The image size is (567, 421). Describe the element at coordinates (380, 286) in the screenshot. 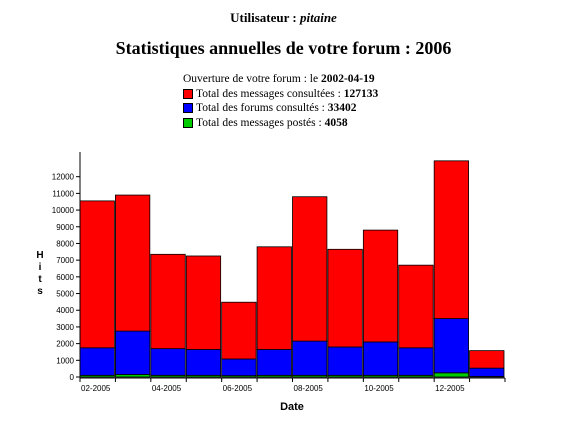

I see `bar-segment-10-2005-s2` at that location.